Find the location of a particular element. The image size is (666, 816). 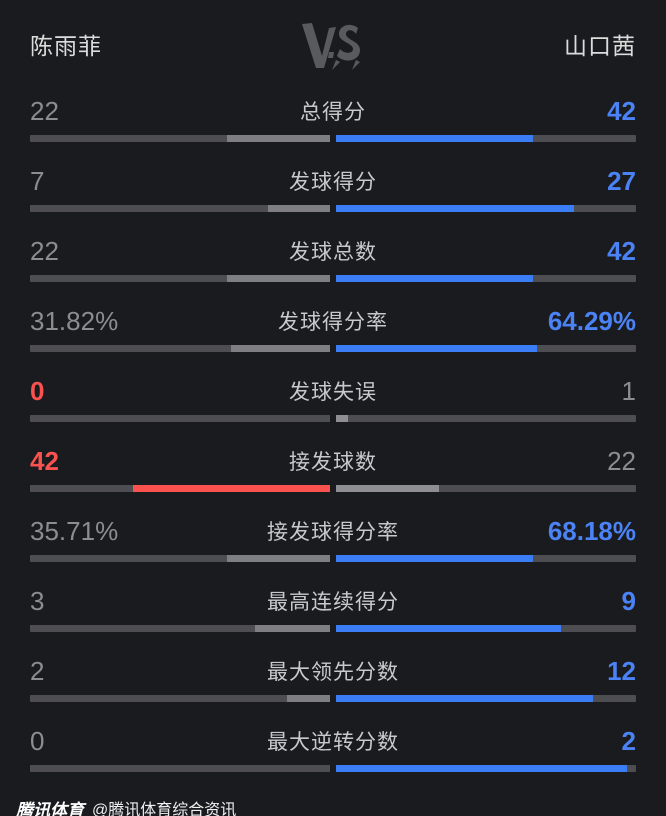

brand-logo-text: 腾讯体育 is located at coordinates (50, 808).